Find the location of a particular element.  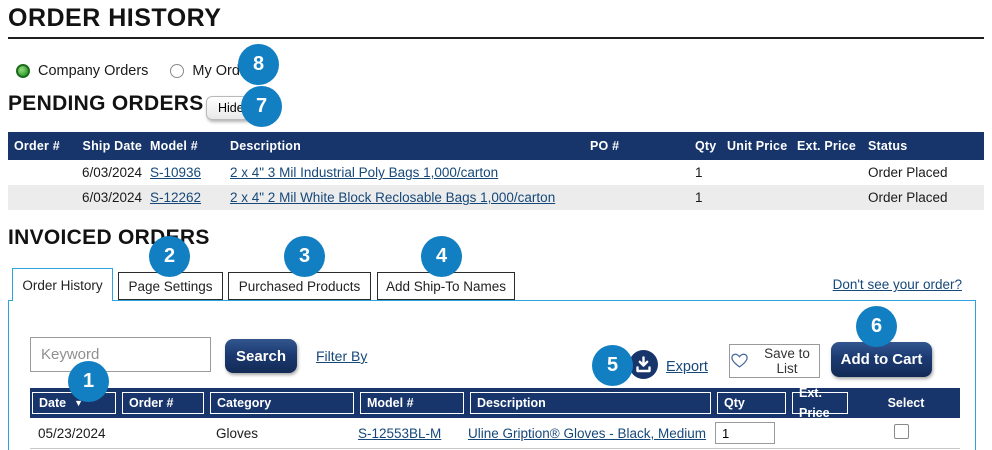

step-badge-4: 4 is located at coordinates (441, 256).